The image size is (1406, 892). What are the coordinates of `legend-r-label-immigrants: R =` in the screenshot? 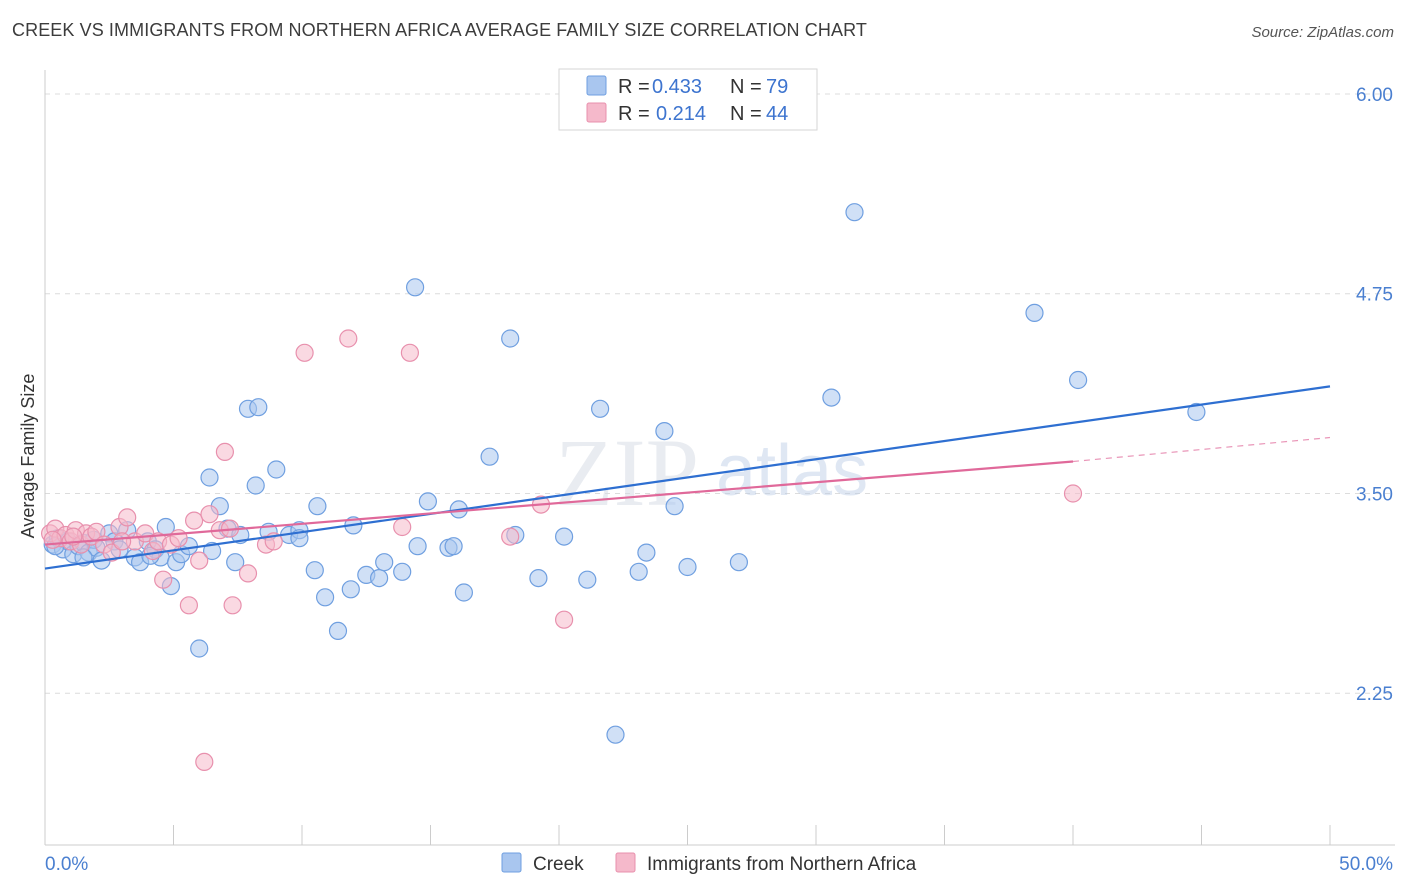 It's located at (634, 114).